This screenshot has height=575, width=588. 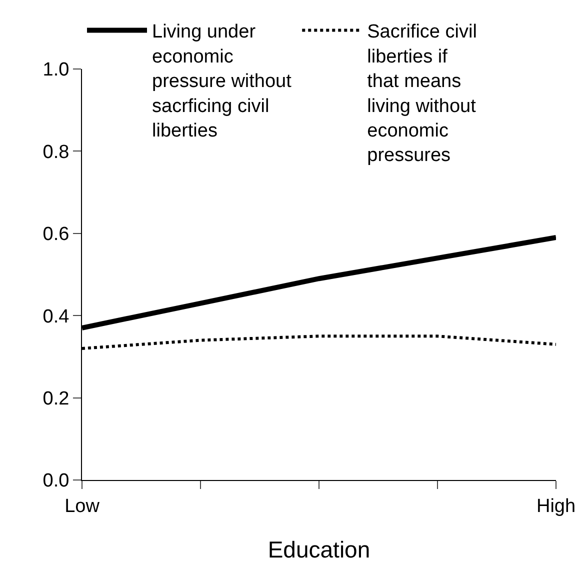 I want to click on y-tick-label: 0.2, so click(x=56, y=399).